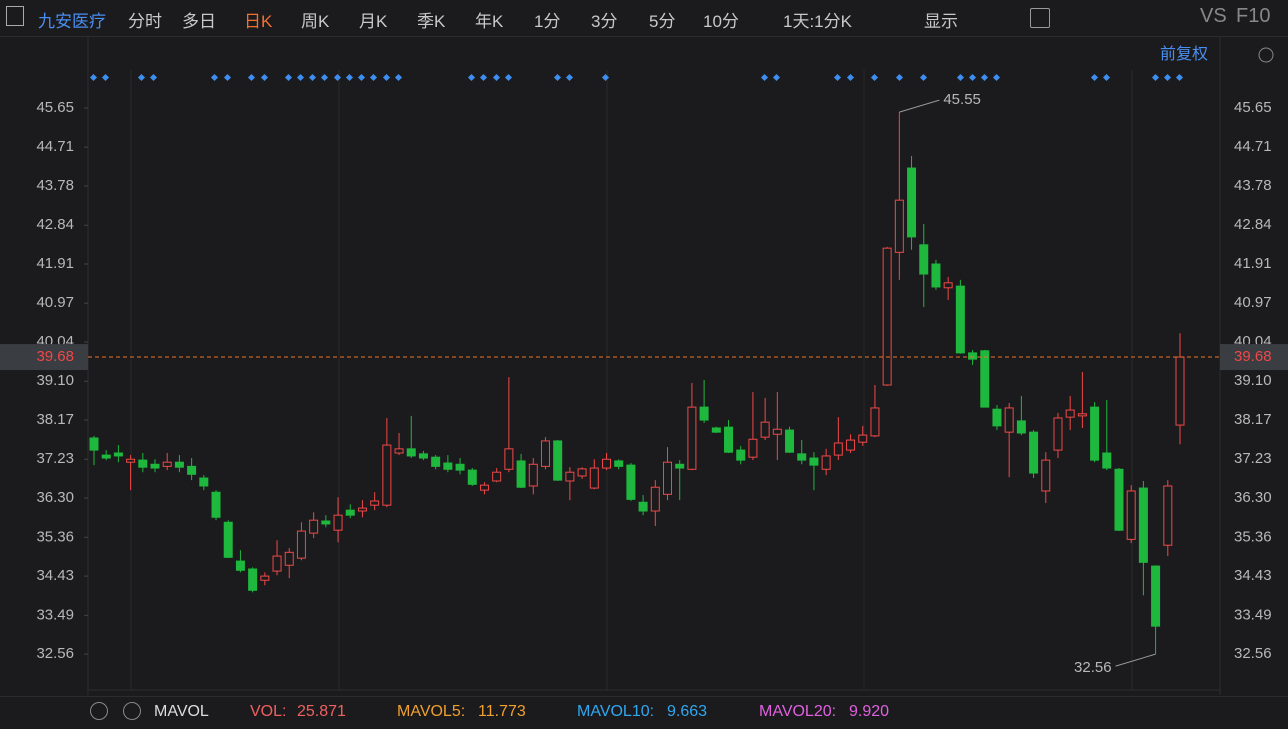  Describe the element at coordinates (1093, 667) in the screenshot. I see `low-annotation: 32.56` at that location.